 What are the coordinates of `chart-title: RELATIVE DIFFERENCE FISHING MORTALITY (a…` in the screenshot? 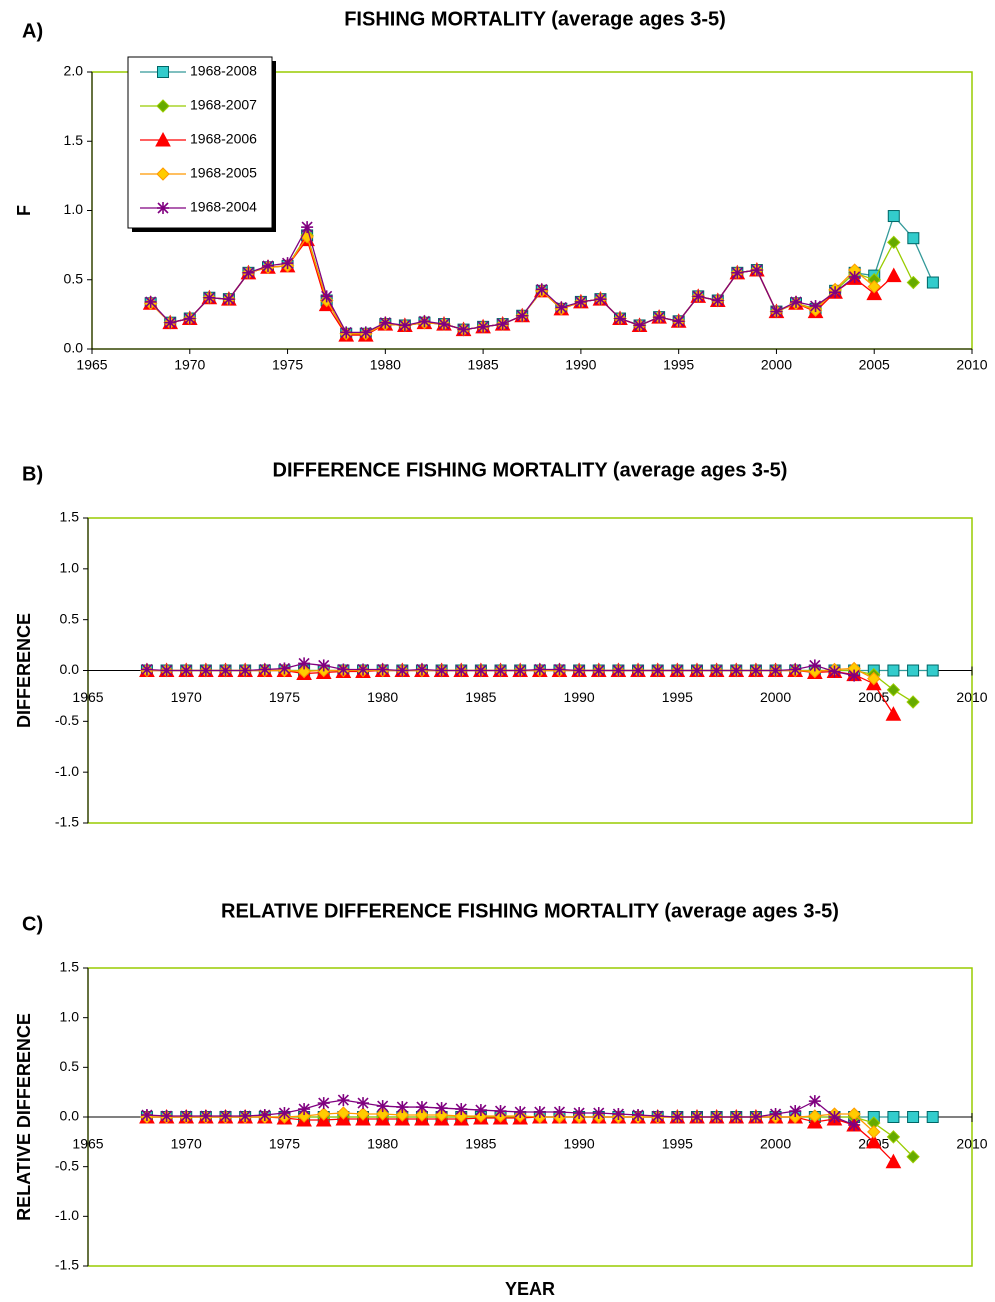 It's located at (530, 911).